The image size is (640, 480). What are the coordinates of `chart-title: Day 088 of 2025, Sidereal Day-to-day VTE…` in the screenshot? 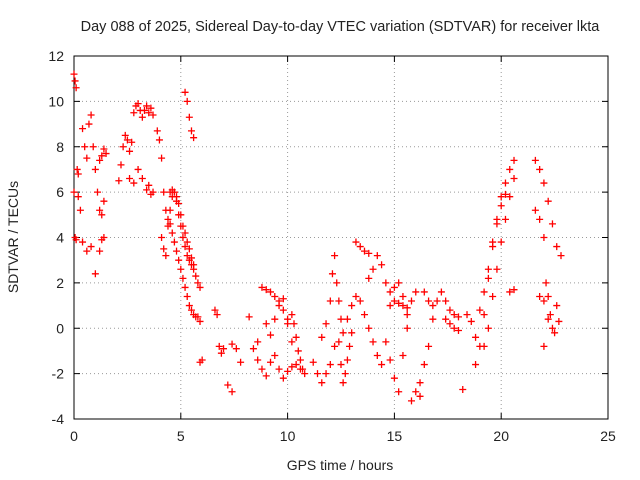 It's located at (341, 27).